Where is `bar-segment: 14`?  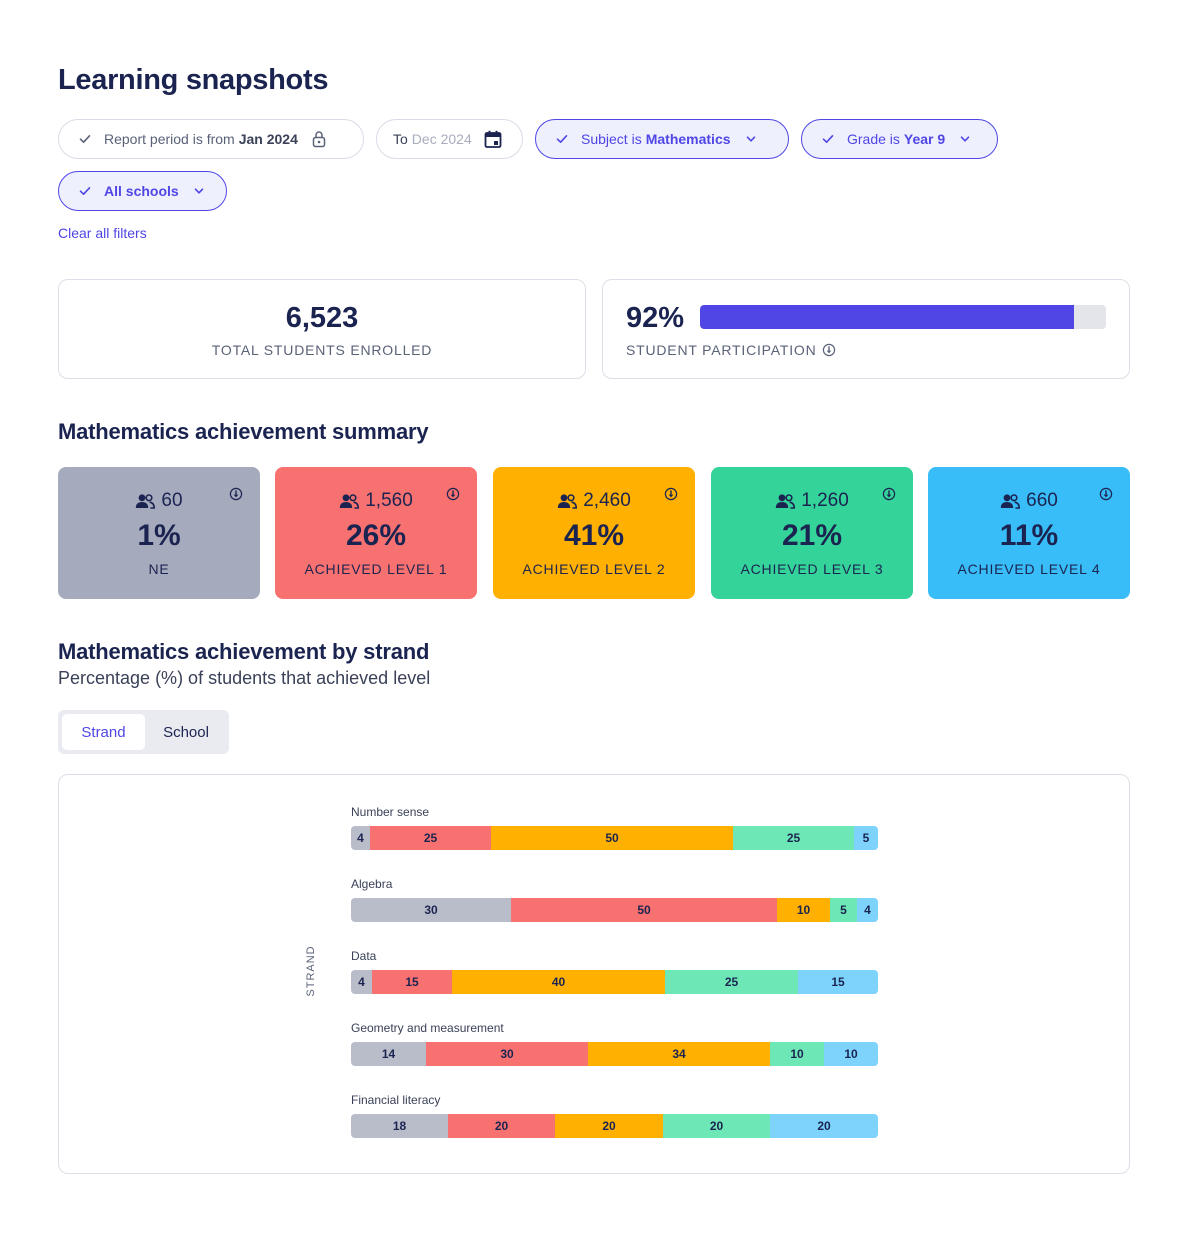 bar-segment: 14 is located at coordinates (388, 1054).